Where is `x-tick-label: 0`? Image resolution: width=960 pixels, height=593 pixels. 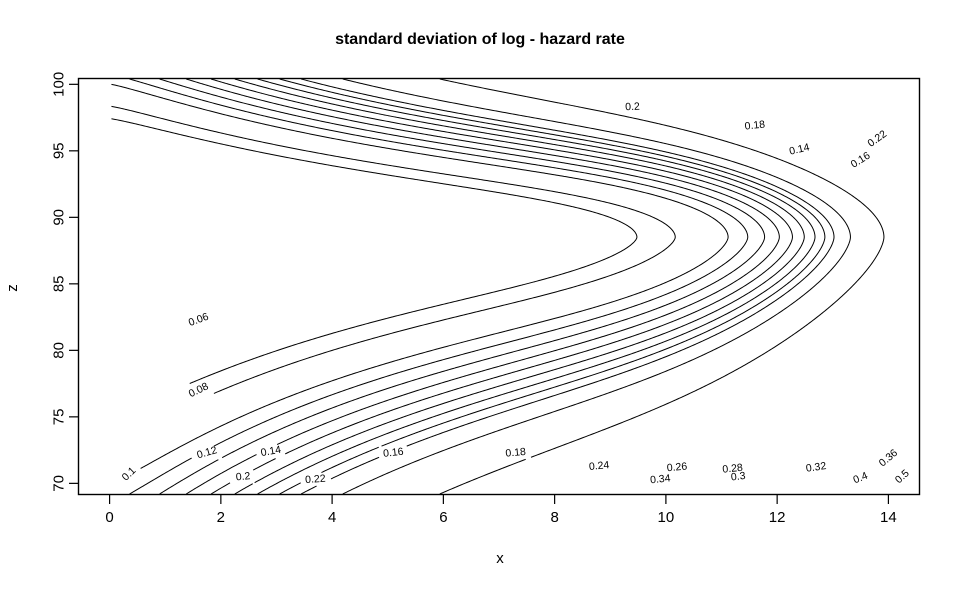 x-tick-label: 0 is located at coordinates (109, 517).